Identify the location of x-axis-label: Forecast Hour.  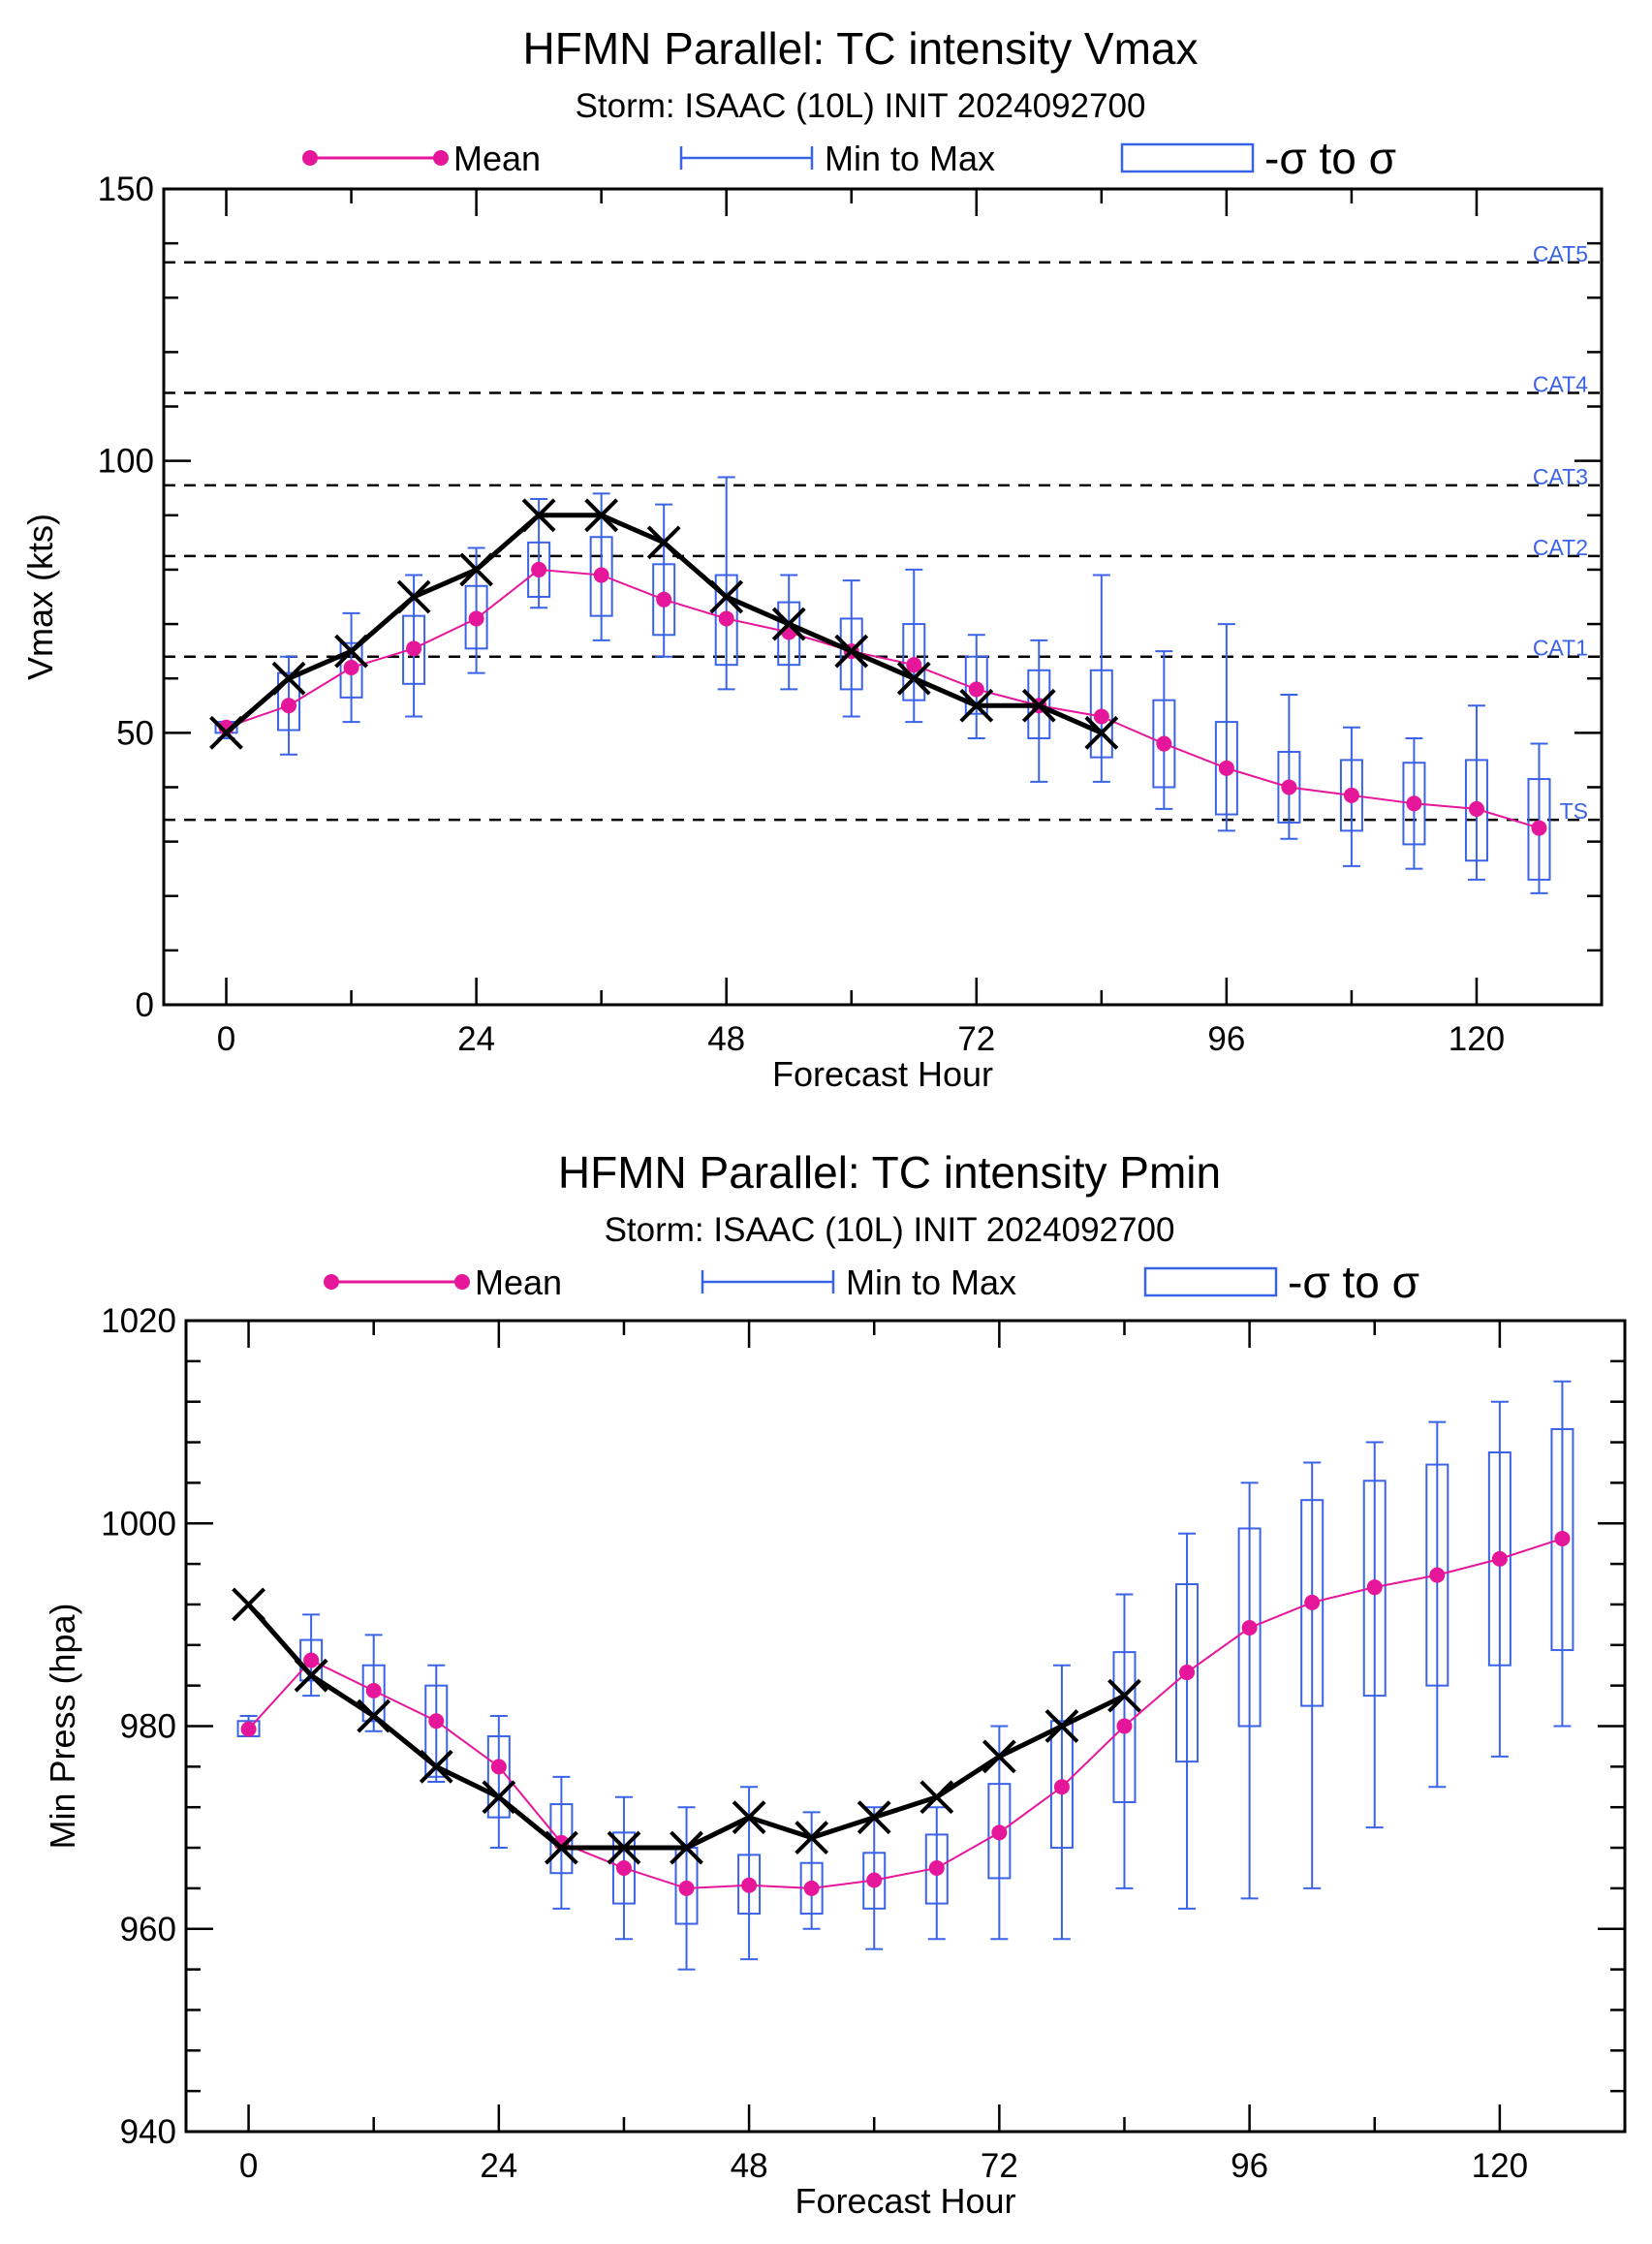
(882, 1074).